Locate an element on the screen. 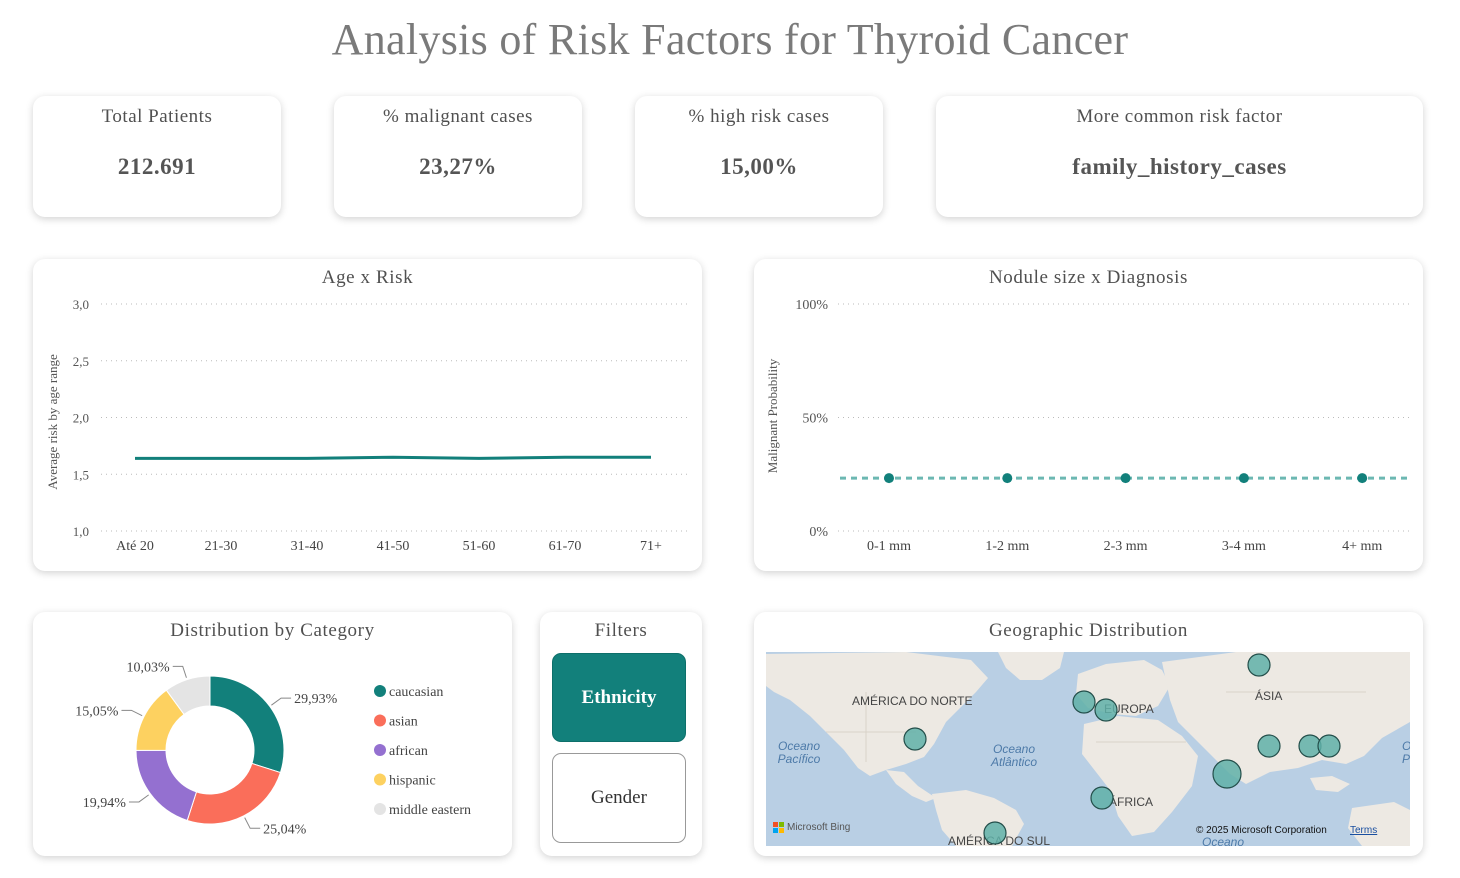 The height and width of the screenshot is (878, 1460). map-label-atlantic: Oceano Atlântico is located at coordinates (1014, 755).